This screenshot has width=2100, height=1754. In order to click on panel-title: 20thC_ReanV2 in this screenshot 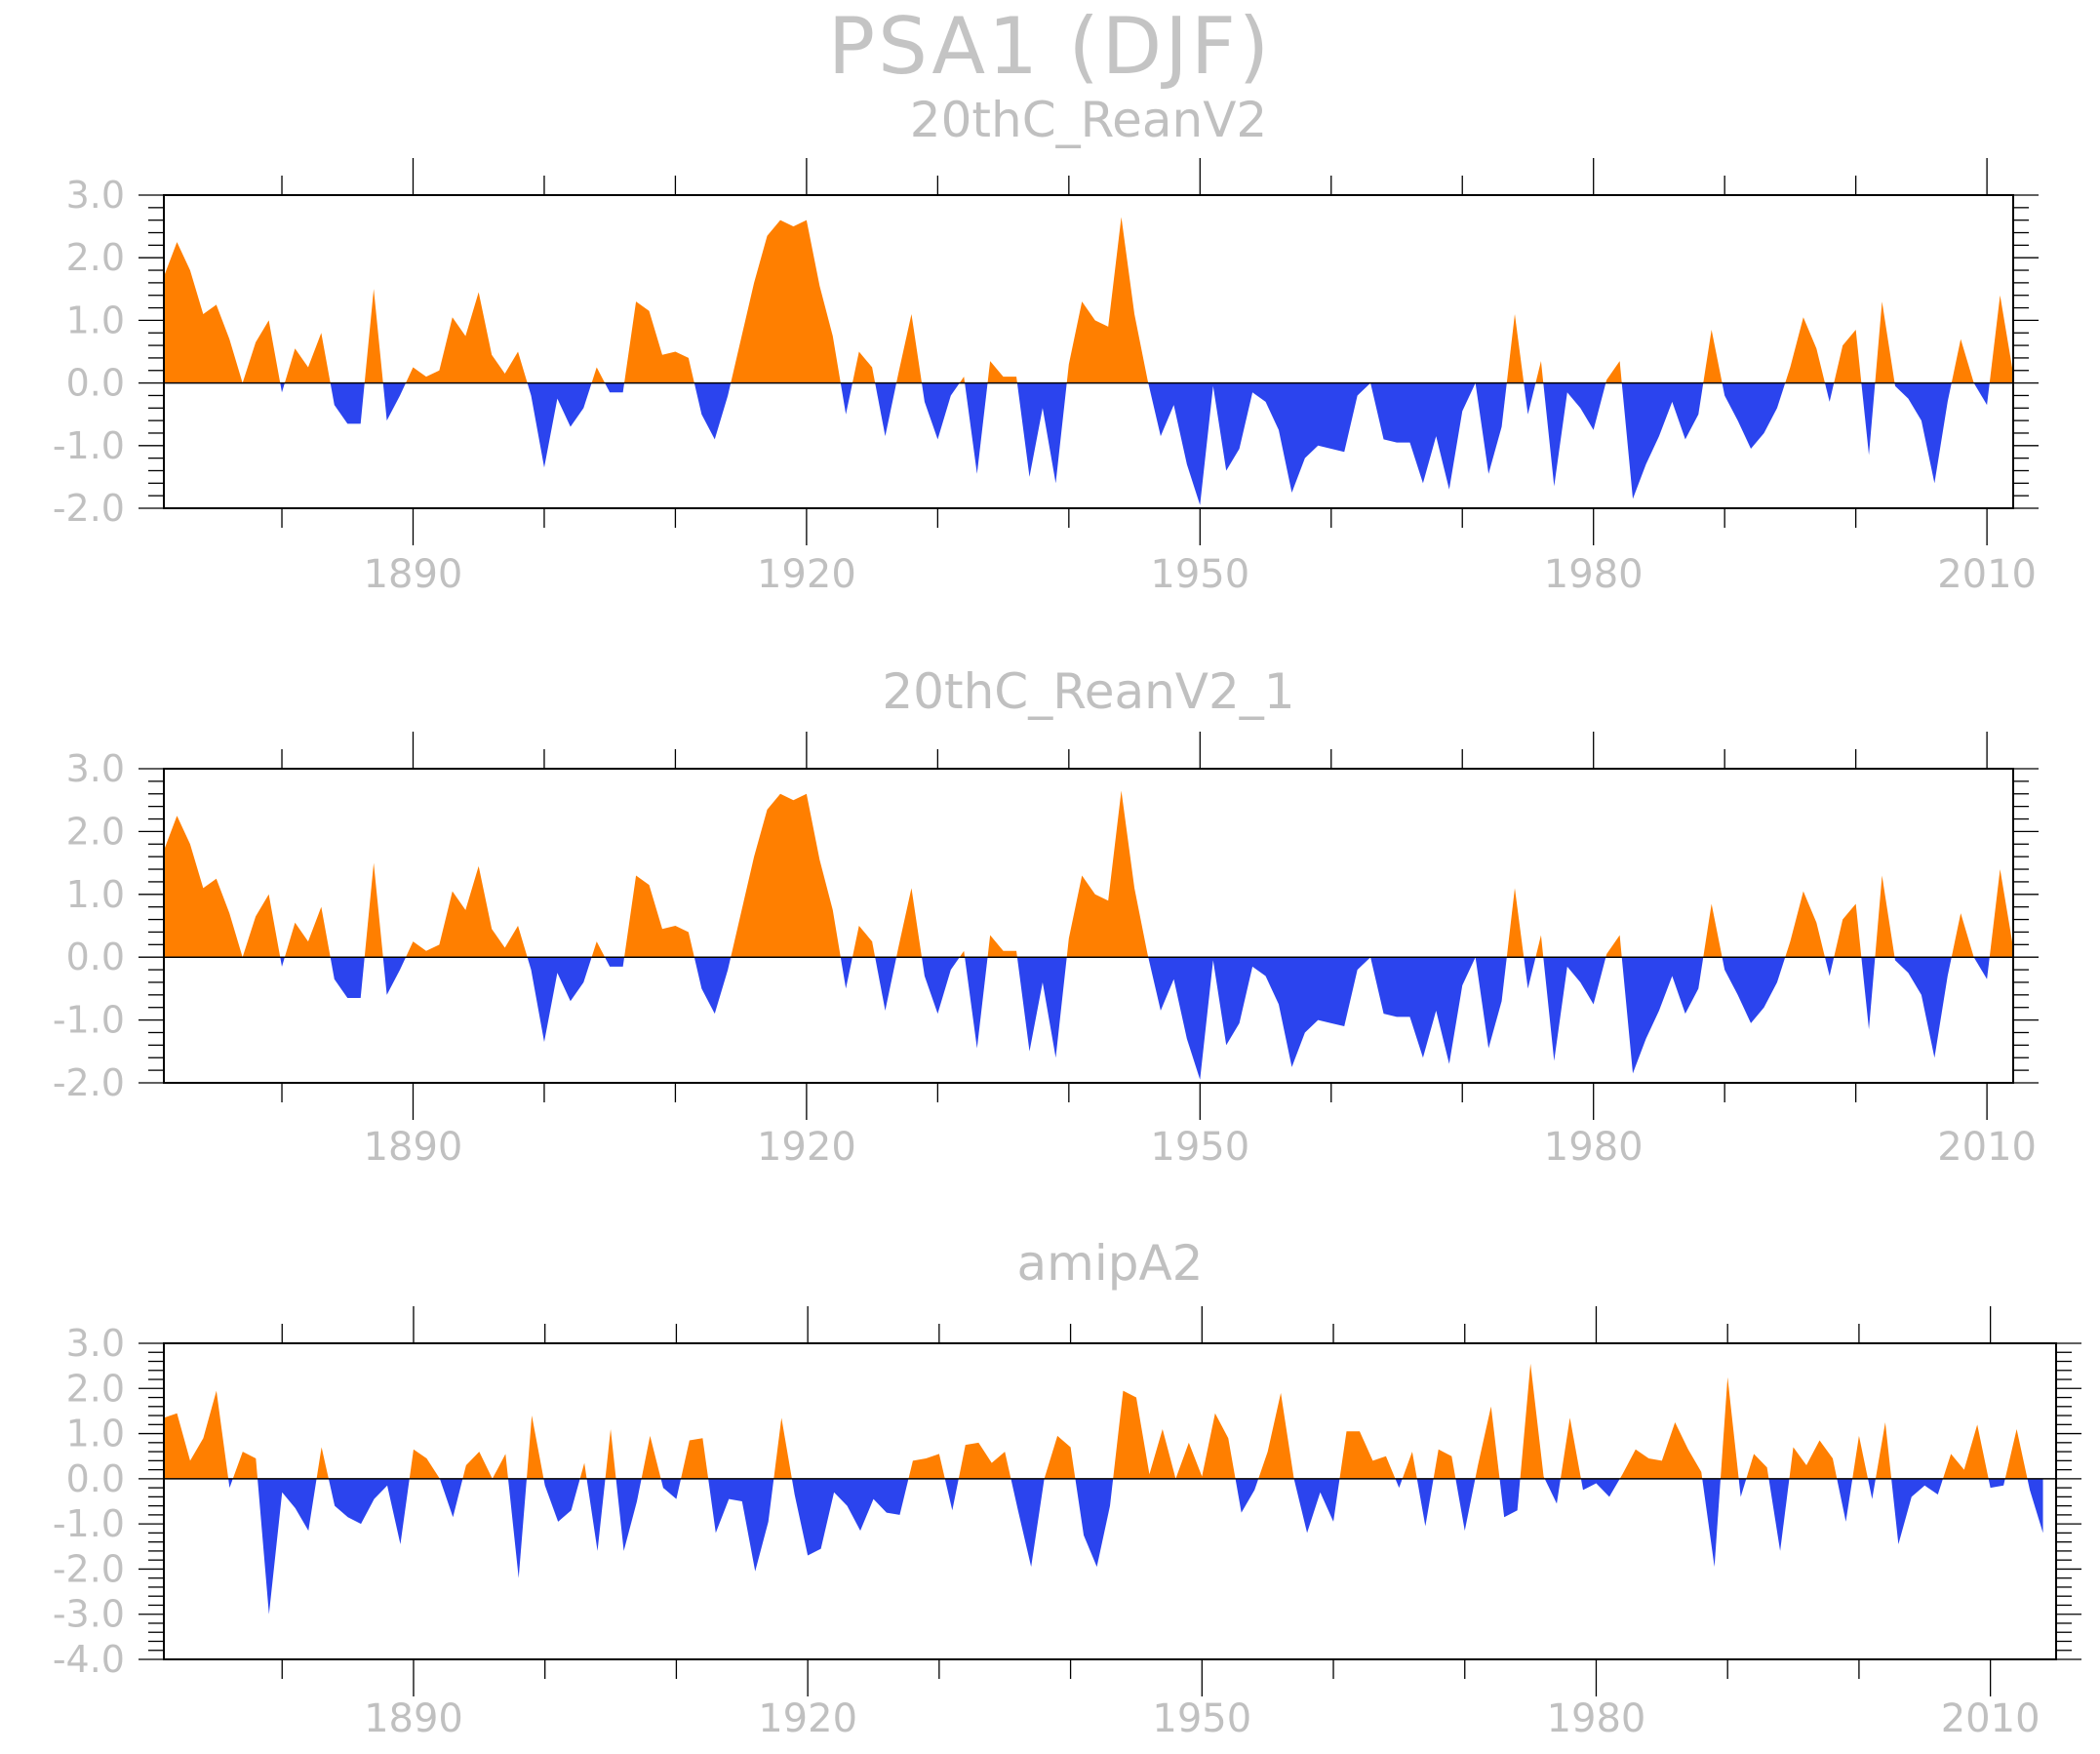, I will do `click(1089, 120)`.